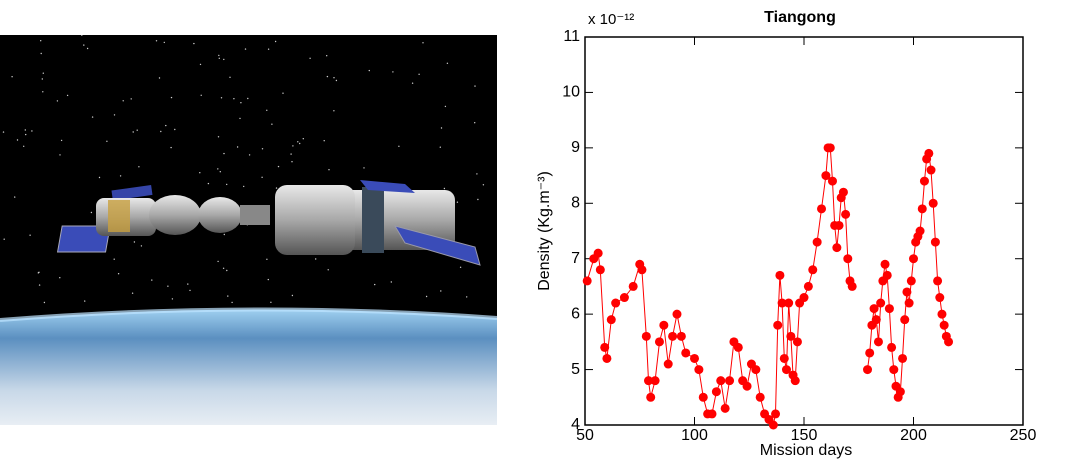 Image resolution: width=1080 pixels, height=465 pixels. What do you see at coordinates (575, 313) in the screenshot?
I see `y-tick-label: 6` at bounding box center [575, 313].